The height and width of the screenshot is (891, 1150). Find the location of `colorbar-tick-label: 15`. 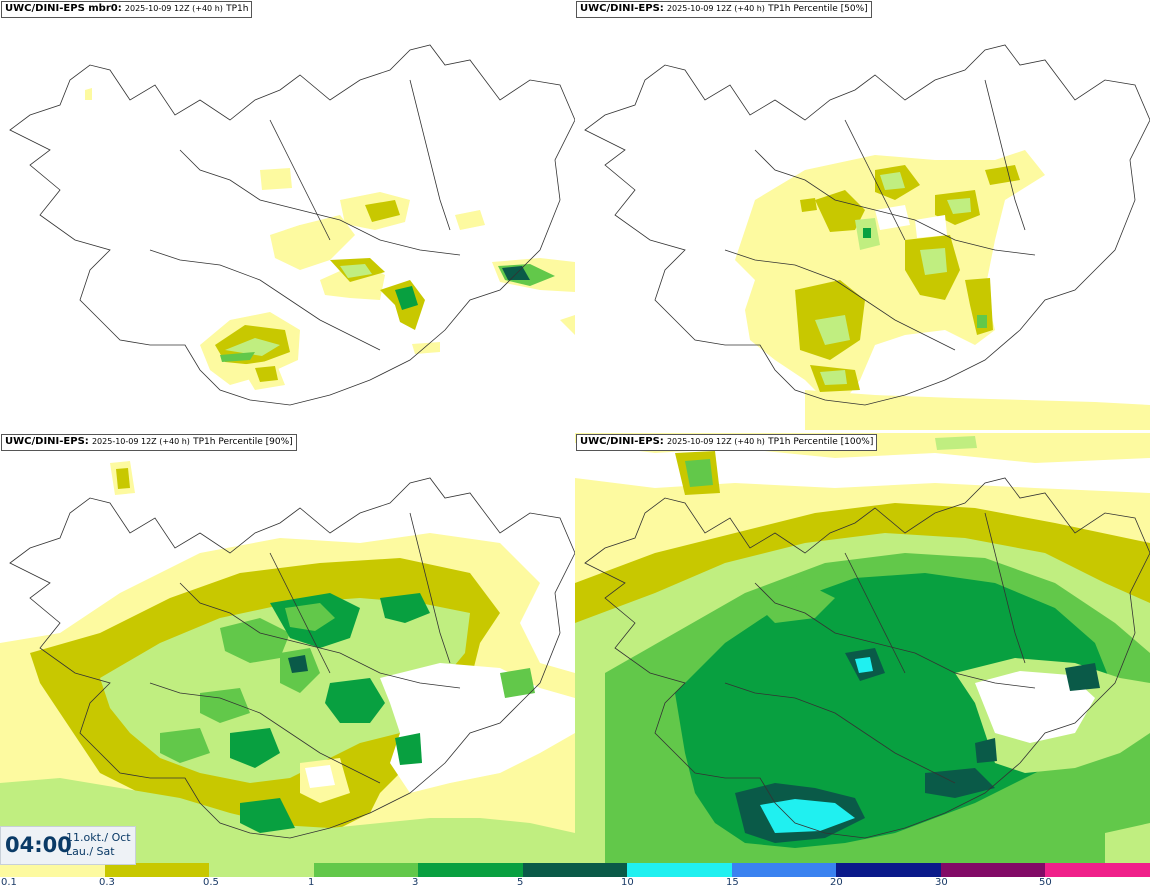

colorbar-tick-label: 15 is located at coordinates (732, 882).